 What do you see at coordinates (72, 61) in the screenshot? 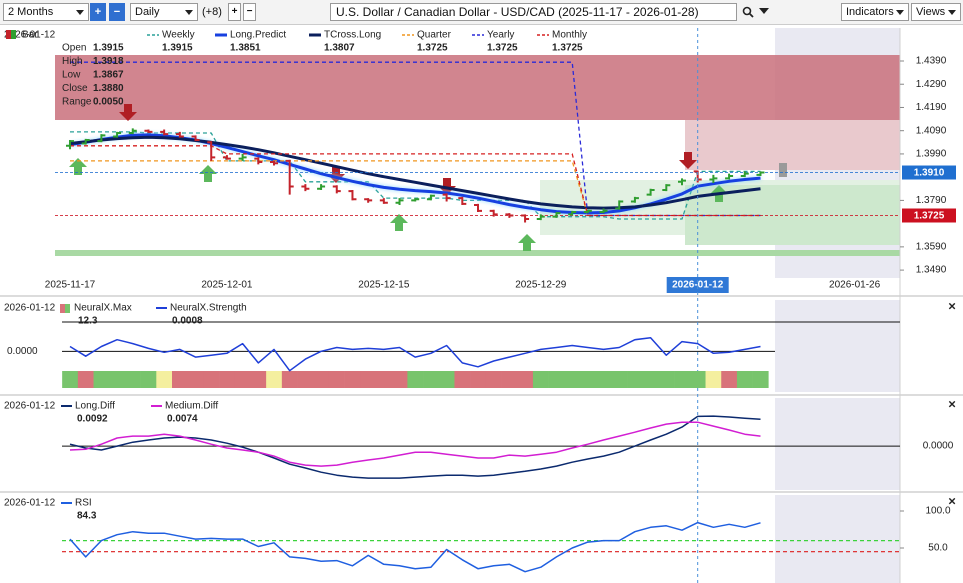
I see `readout-label: High` at bounding box center [72, 61].